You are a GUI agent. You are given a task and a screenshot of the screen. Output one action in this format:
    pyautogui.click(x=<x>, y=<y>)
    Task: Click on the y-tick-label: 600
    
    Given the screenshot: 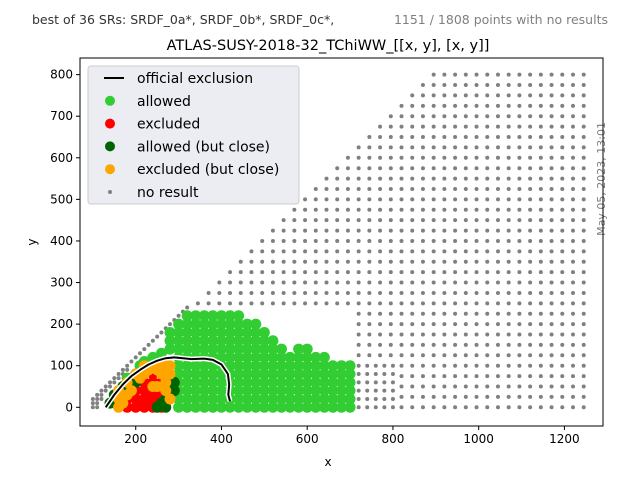 What is the action you would take?
    pyautogui.click(x=61, y=158)
    